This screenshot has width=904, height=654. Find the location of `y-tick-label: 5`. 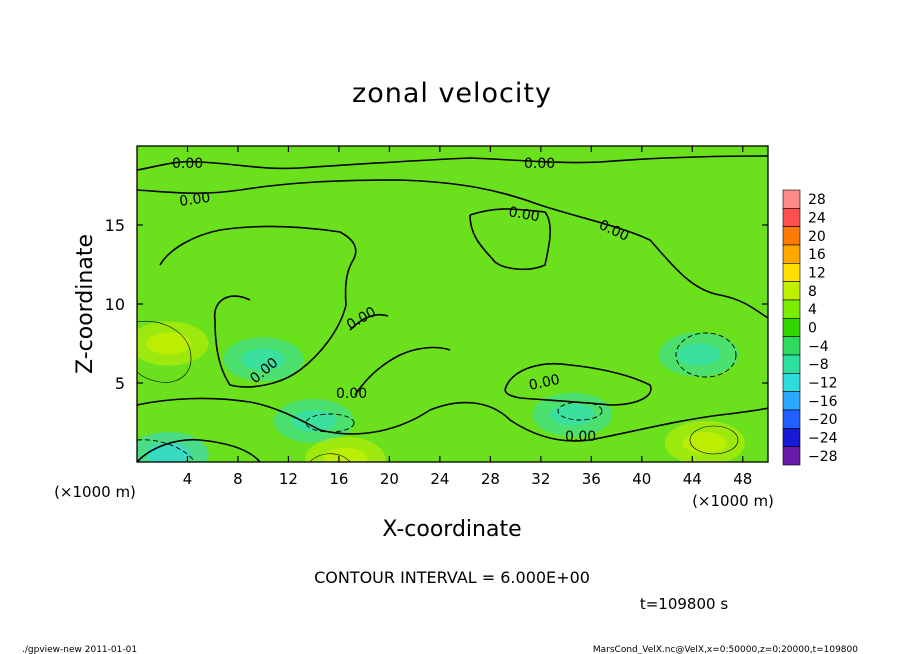

y-tick-label: 5 is located at coordinates (120, 383).